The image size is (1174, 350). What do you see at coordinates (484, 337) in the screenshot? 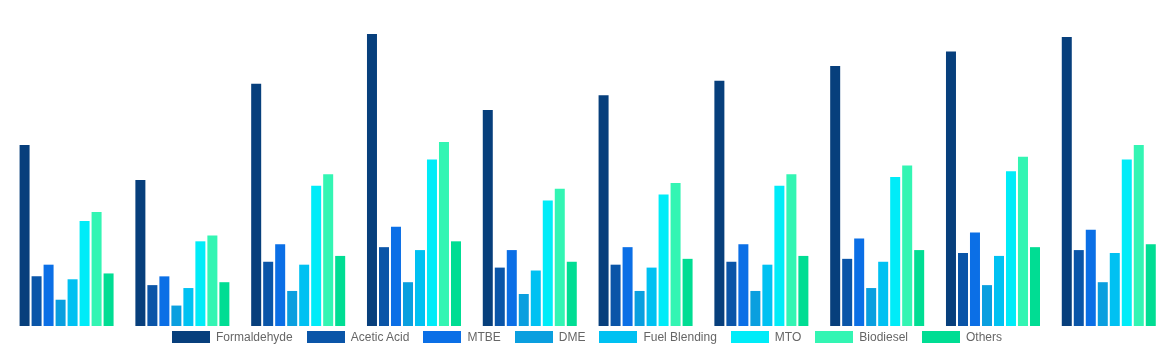
I see `legend-label: MTBE` at bounding box center [484, 337].